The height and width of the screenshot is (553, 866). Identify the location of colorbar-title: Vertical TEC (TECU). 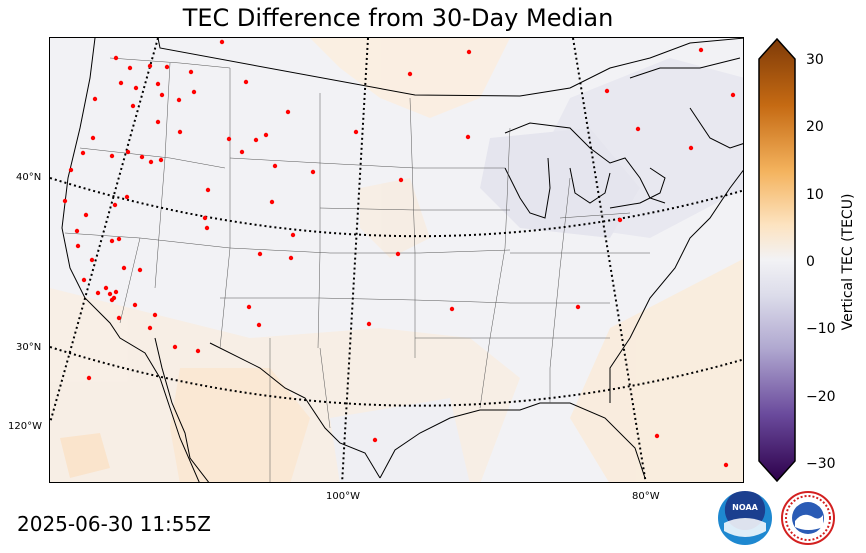
(848, 262).